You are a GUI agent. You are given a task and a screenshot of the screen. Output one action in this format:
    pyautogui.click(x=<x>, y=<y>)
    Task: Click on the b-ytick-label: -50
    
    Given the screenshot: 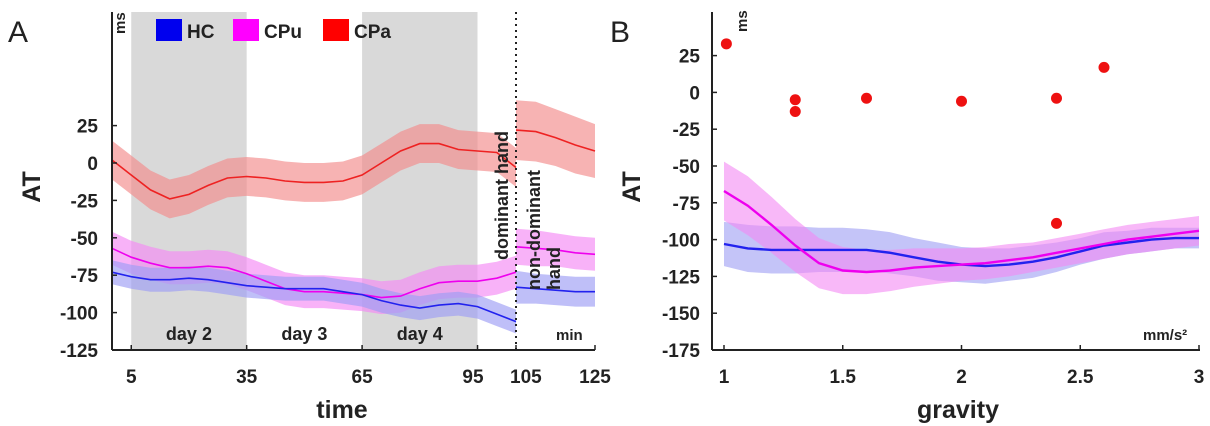 What is the action you would take?
    pyautogui.click(x=686, y=167)
    